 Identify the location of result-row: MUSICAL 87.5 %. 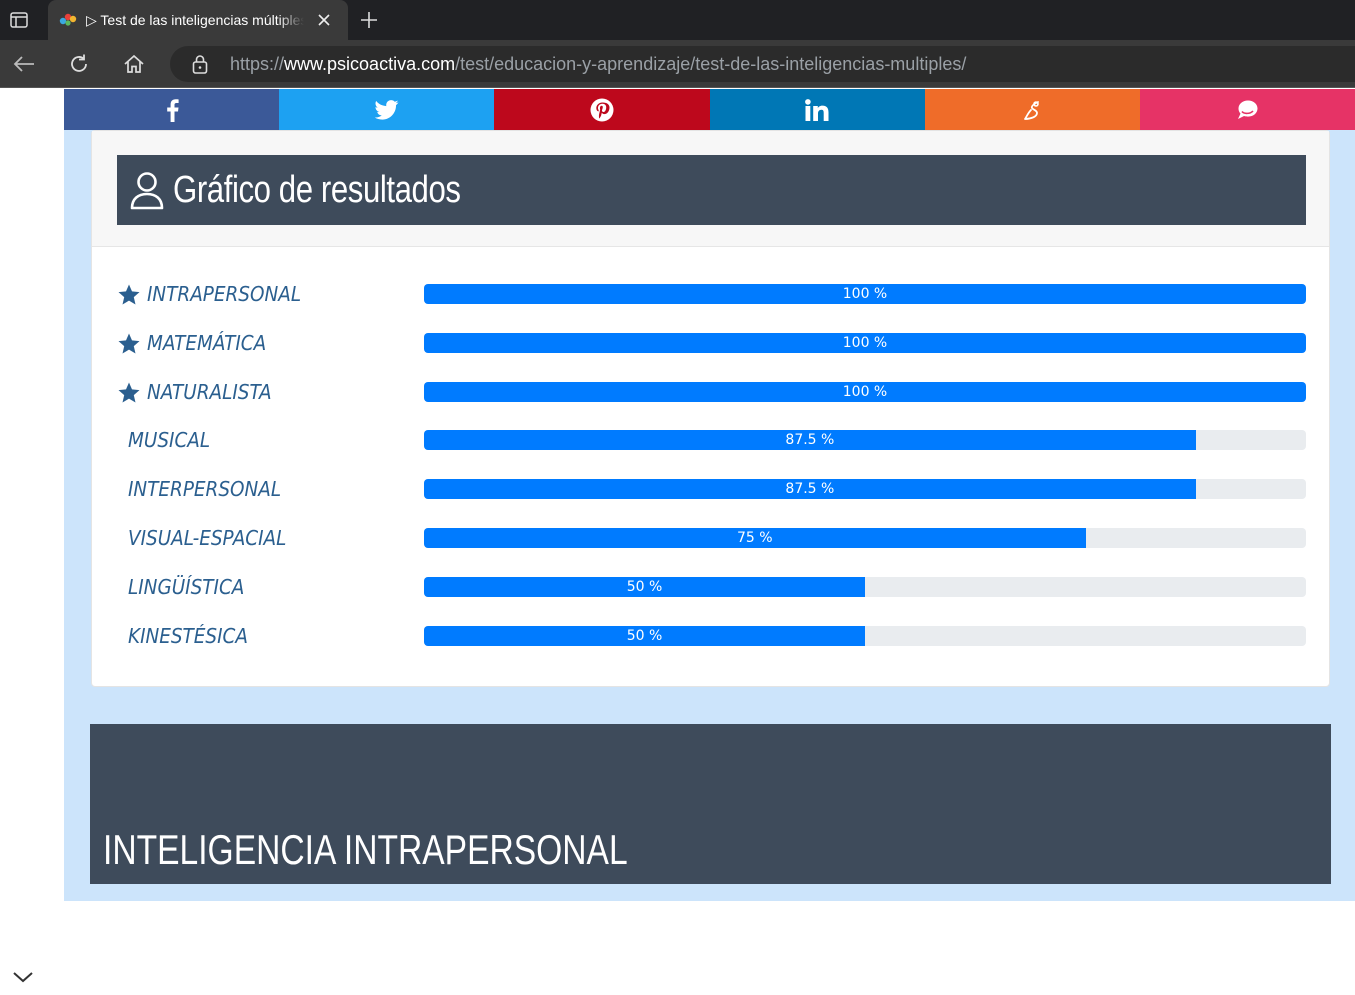
(712, 441).